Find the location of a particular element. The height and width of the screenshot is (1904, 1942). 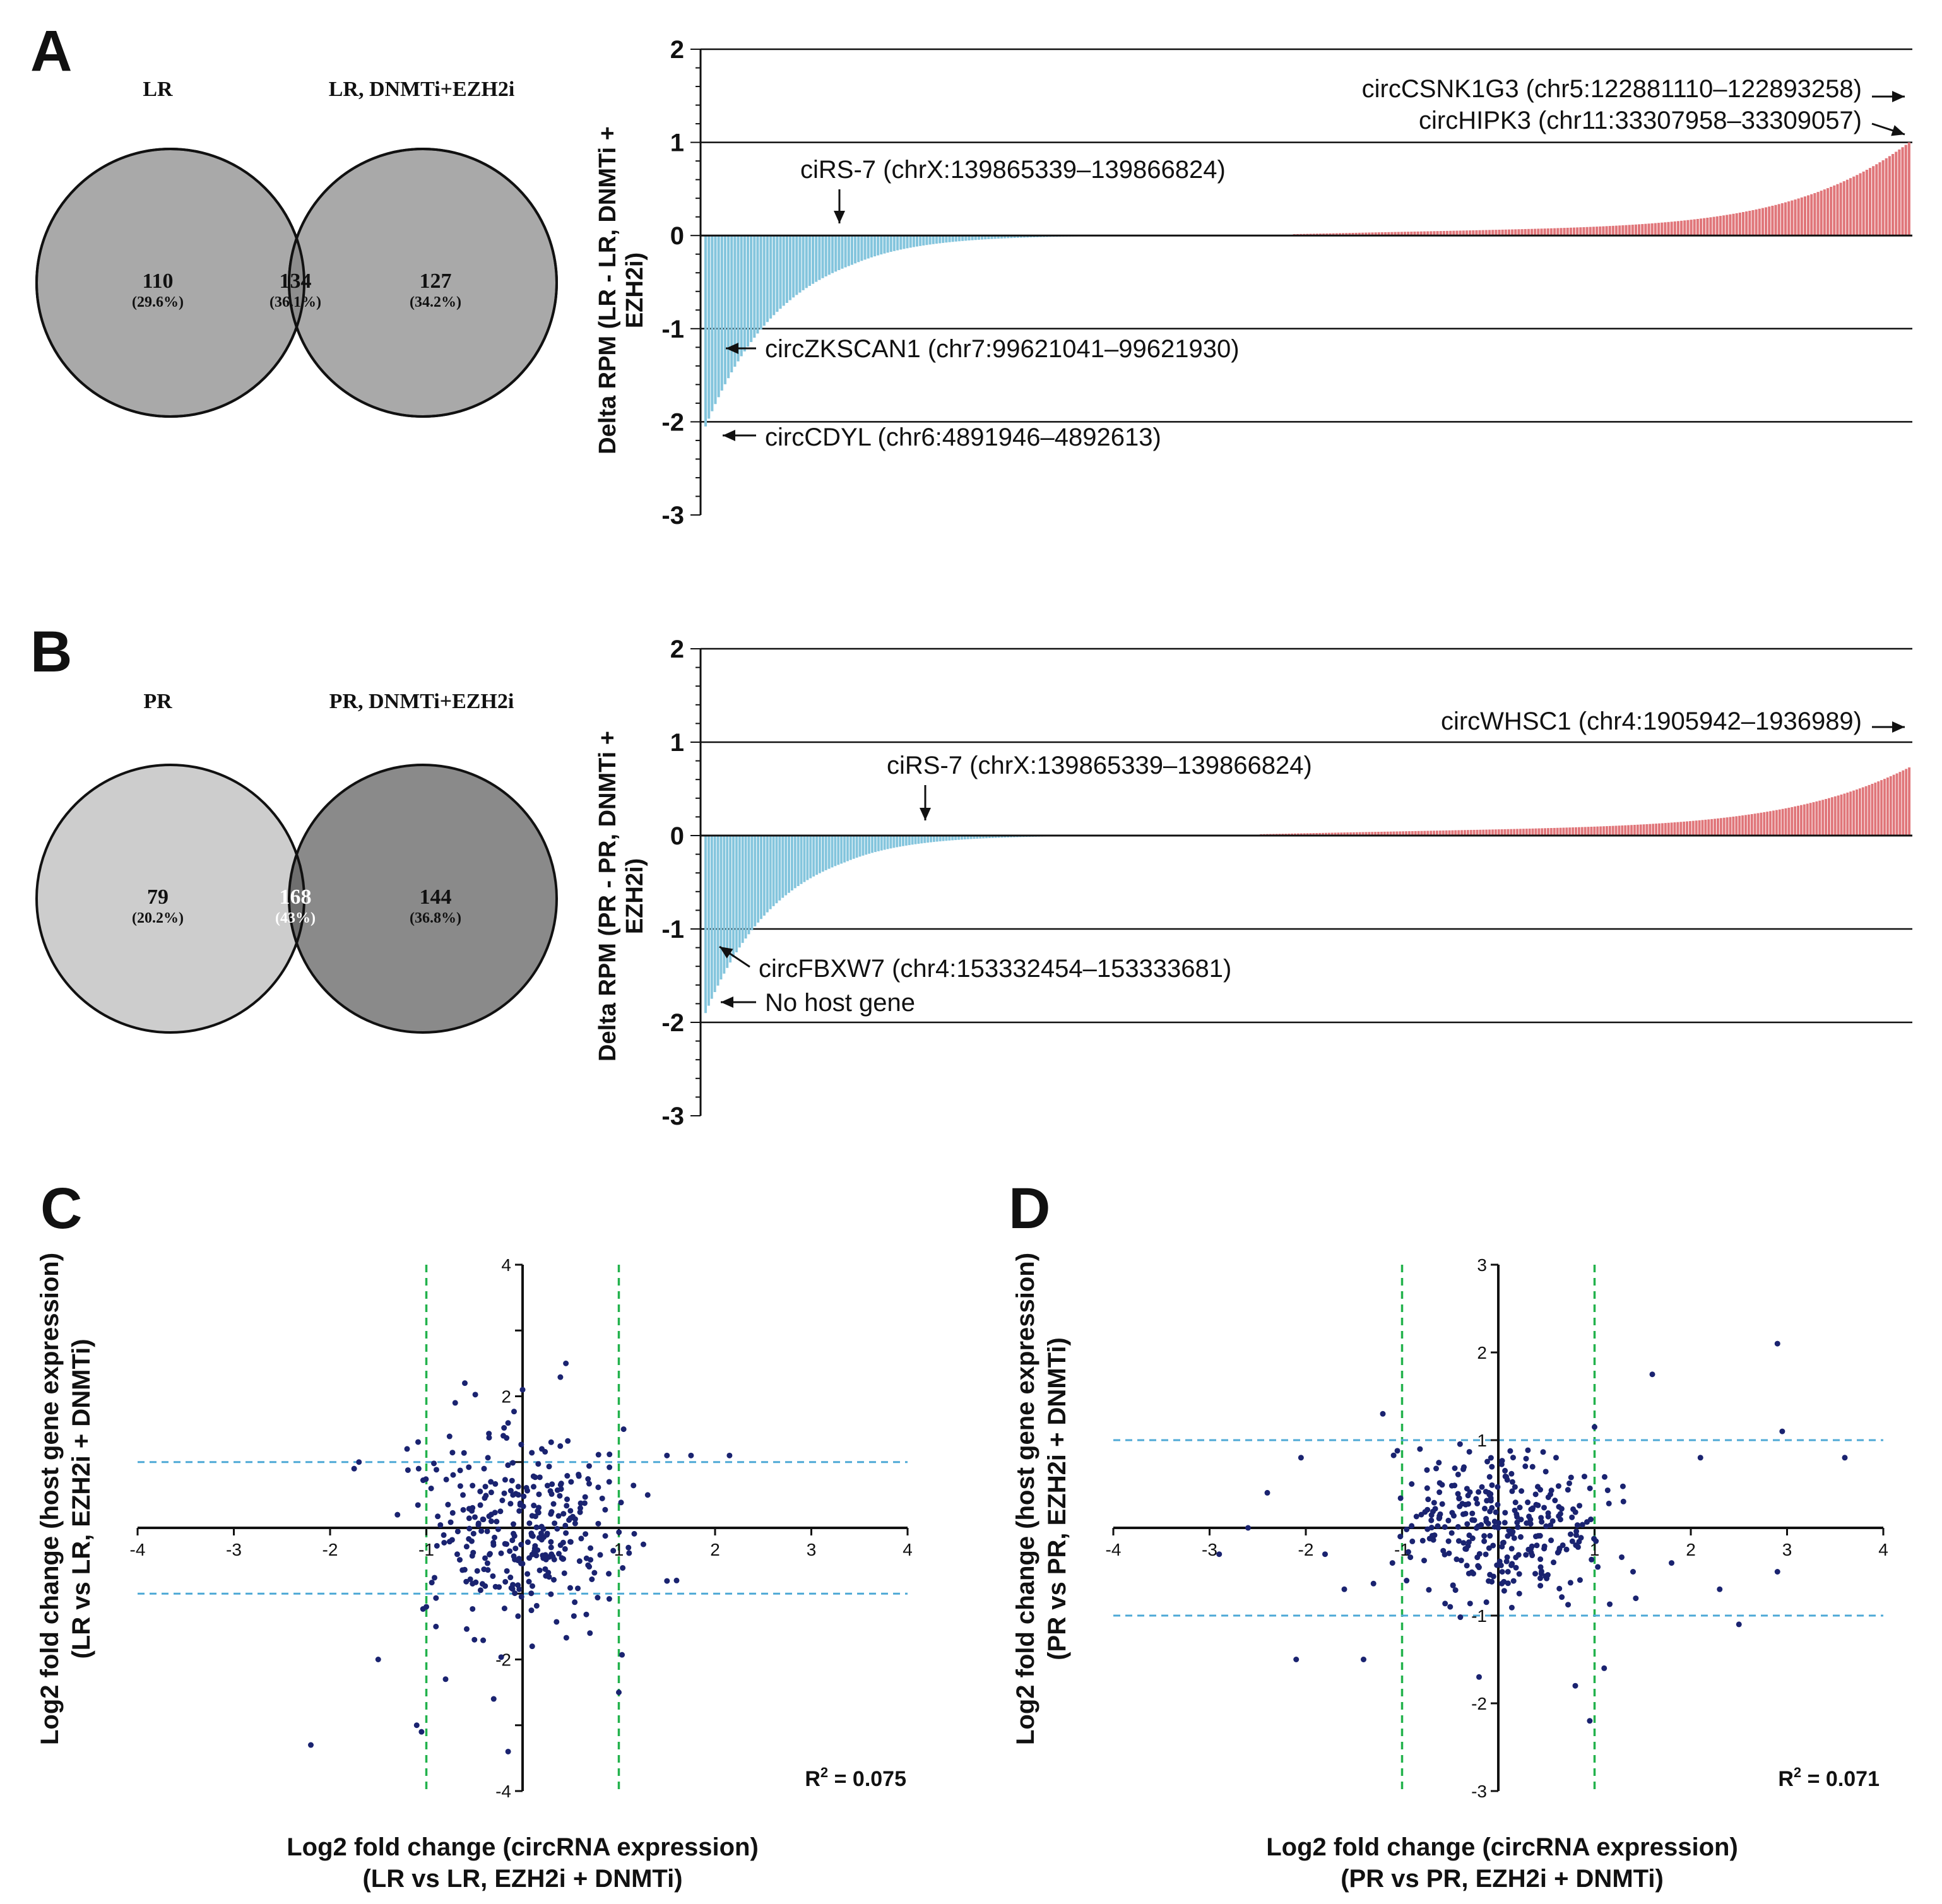

scatter-c-xtick-label: -1 is located at coordinates (426, 1549).